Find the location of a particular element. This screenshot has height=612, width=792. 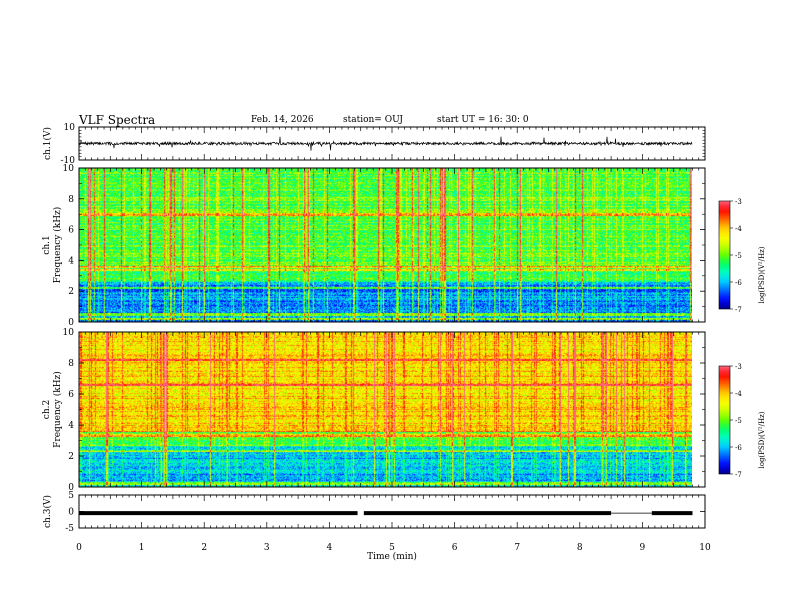

ch2-spectrogram-ylabel-channel: ch.2 is located at coordinates (47, 409).